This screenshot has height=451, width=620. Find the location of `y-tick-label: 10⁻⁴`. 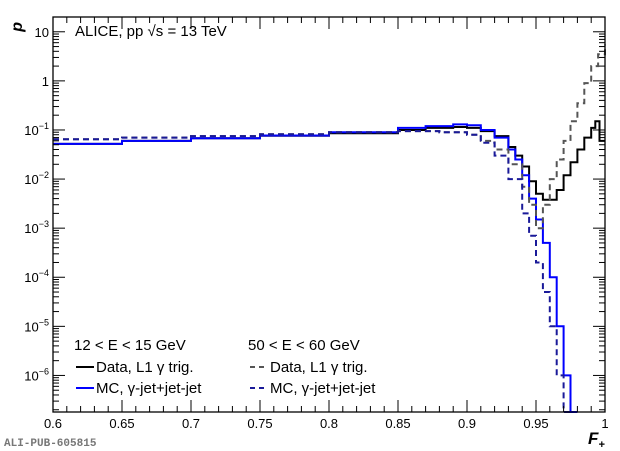

y-tick-label: 10⁻⁴ is located at coordinates (36, 276).